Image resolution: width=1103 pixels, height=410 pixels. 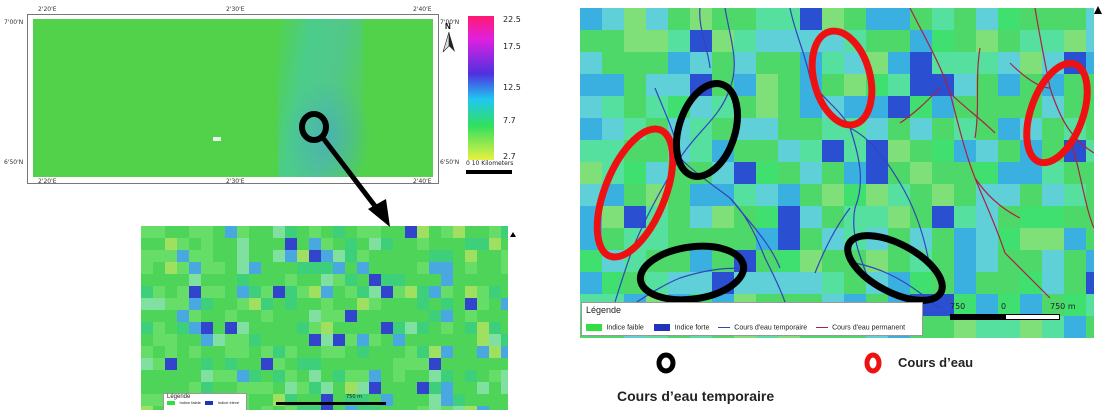 What do you see at coordinates (696, 396) in the screenshot?
I see `black-key-label: Cours d’eau temporaire` at bounding box center [696, 396].